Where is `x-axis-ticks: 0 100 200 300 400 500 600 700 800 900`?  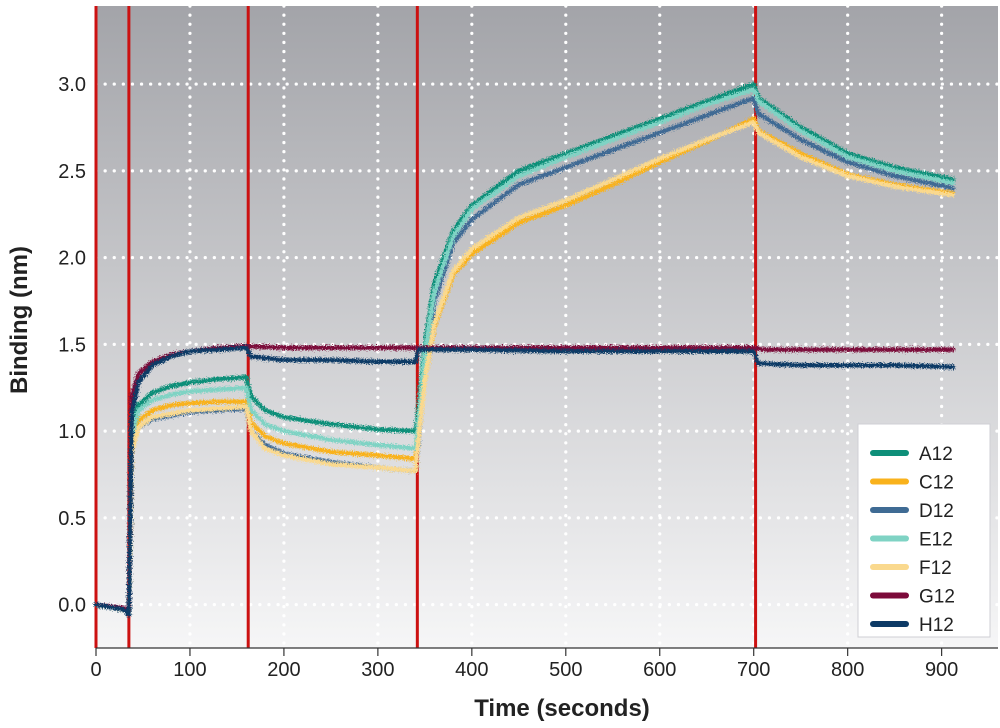
x-axis-ticks: 0 100 200 300 400 500 600 700 800 900 is located at coordinates (524, 664).